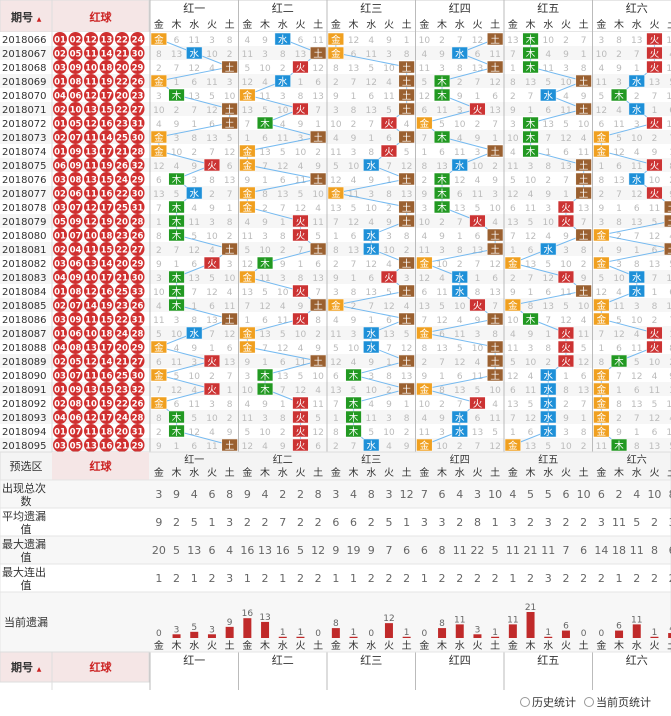 The width and height of the screenshot is (671, 716). What do you see at coordinates (24, 208) in the screenshot?
I see `period-cell: 2018078` at bounding box center [24, 208].